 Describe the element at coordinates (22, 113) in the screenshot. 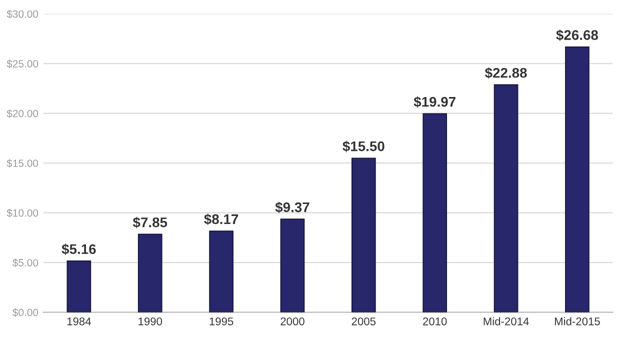

I see `y-tick-label: $20.00` at that location.